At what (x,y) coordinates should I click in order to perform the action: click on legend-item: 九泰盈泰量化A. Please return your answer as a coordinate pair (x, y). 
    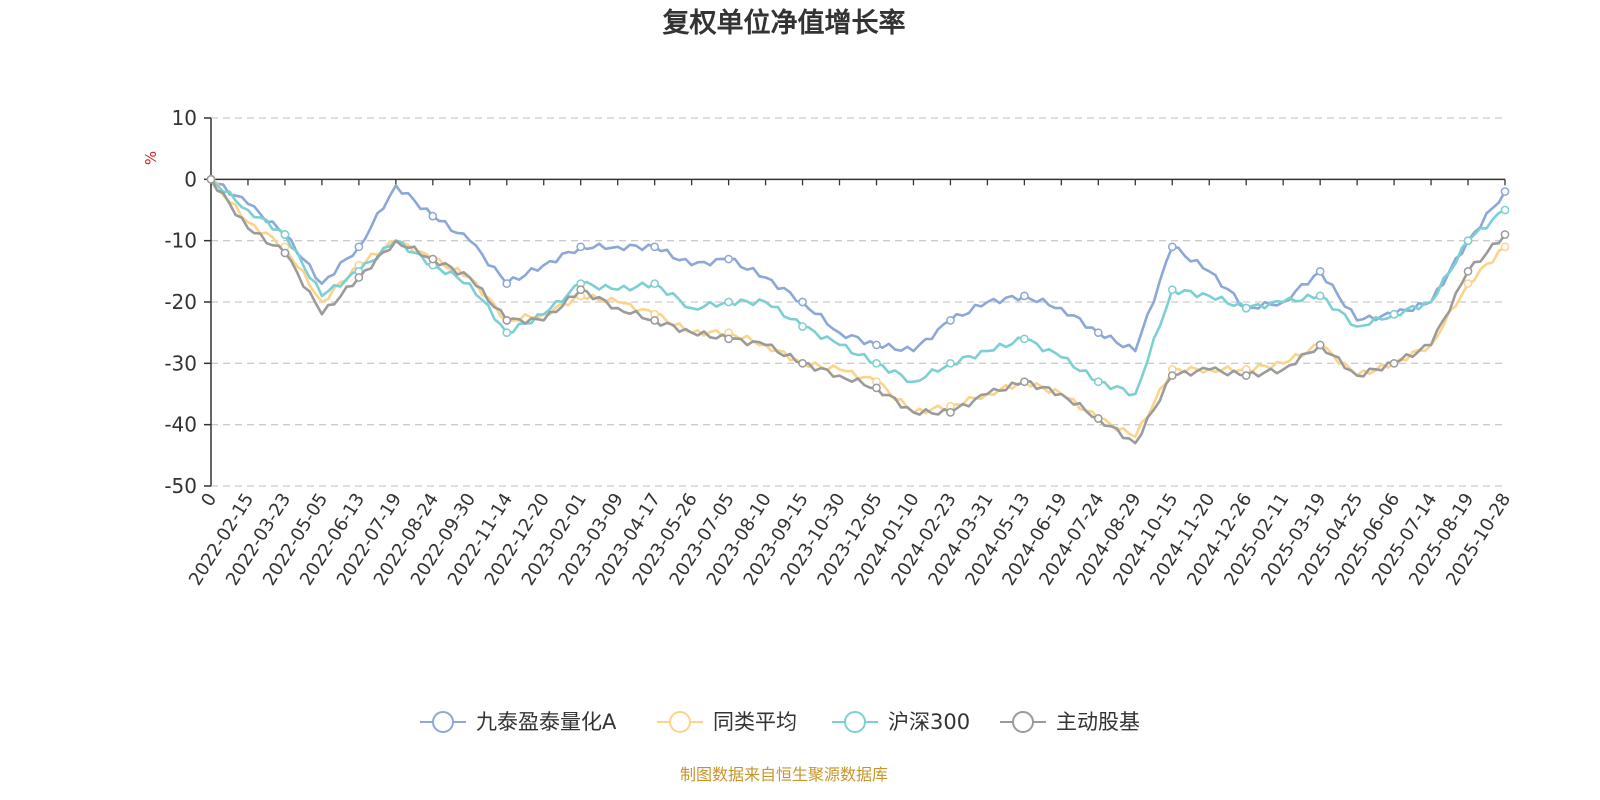
    Looking at the image, I should click on (518, 722).